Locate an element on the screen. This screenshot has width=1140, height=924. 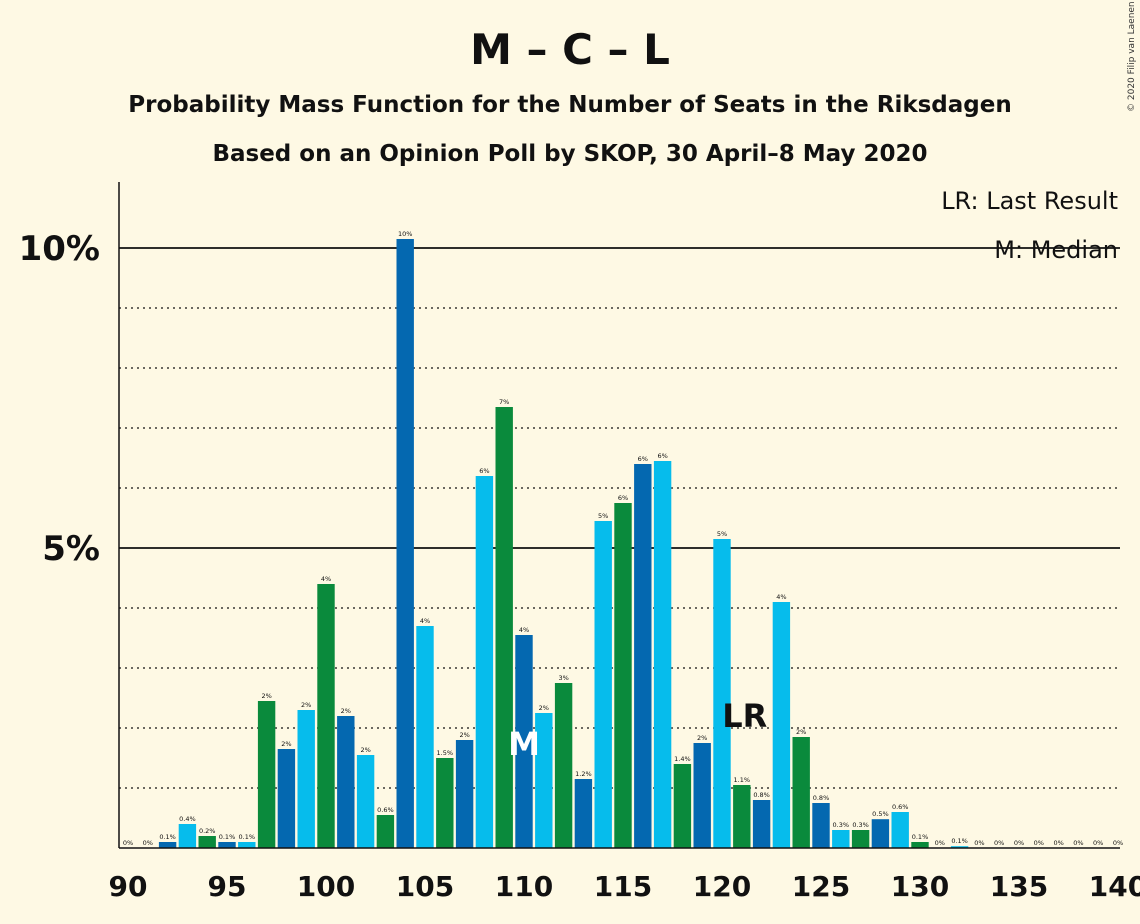
x-tick-label: 95 is located at coordinates (227, 886).